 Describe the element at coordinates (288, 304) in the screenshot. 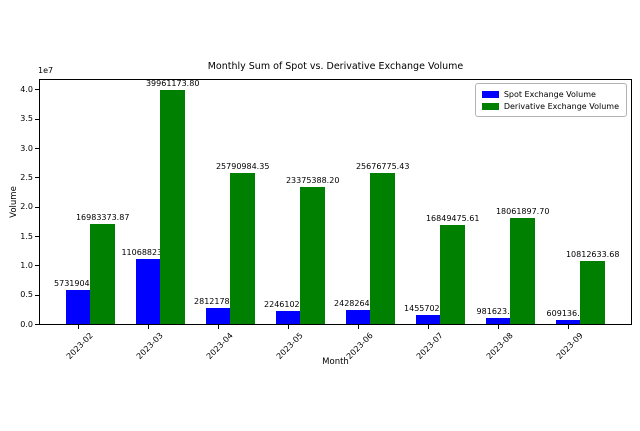

I see `bar-value-label: 2246102.21` at that location.